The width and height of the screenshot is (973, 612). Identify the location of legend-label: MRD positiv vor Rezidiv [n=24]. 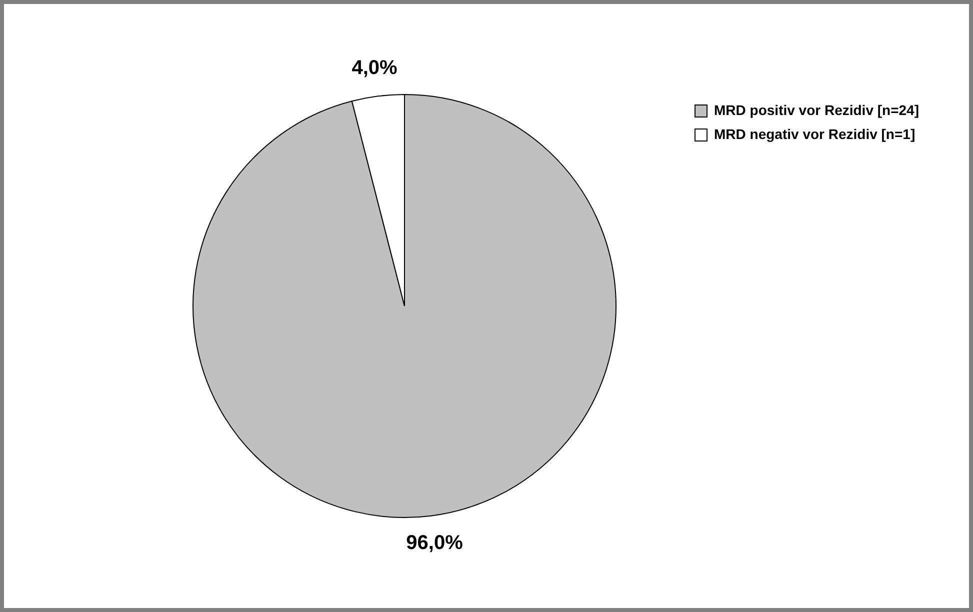
(816, 110).